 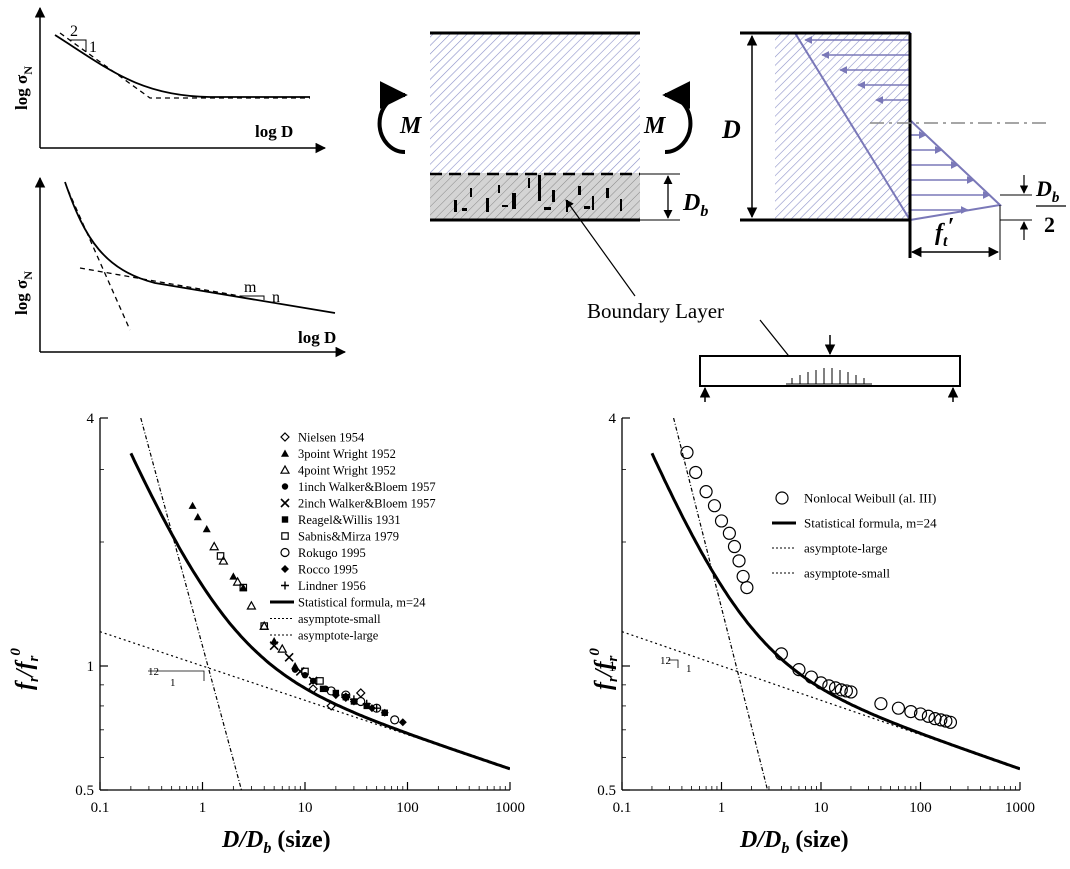 What do you see at coordinates (407, 808) in the screenshot?
I see `x-tick-label: 100` at bounding box center [407, 808].